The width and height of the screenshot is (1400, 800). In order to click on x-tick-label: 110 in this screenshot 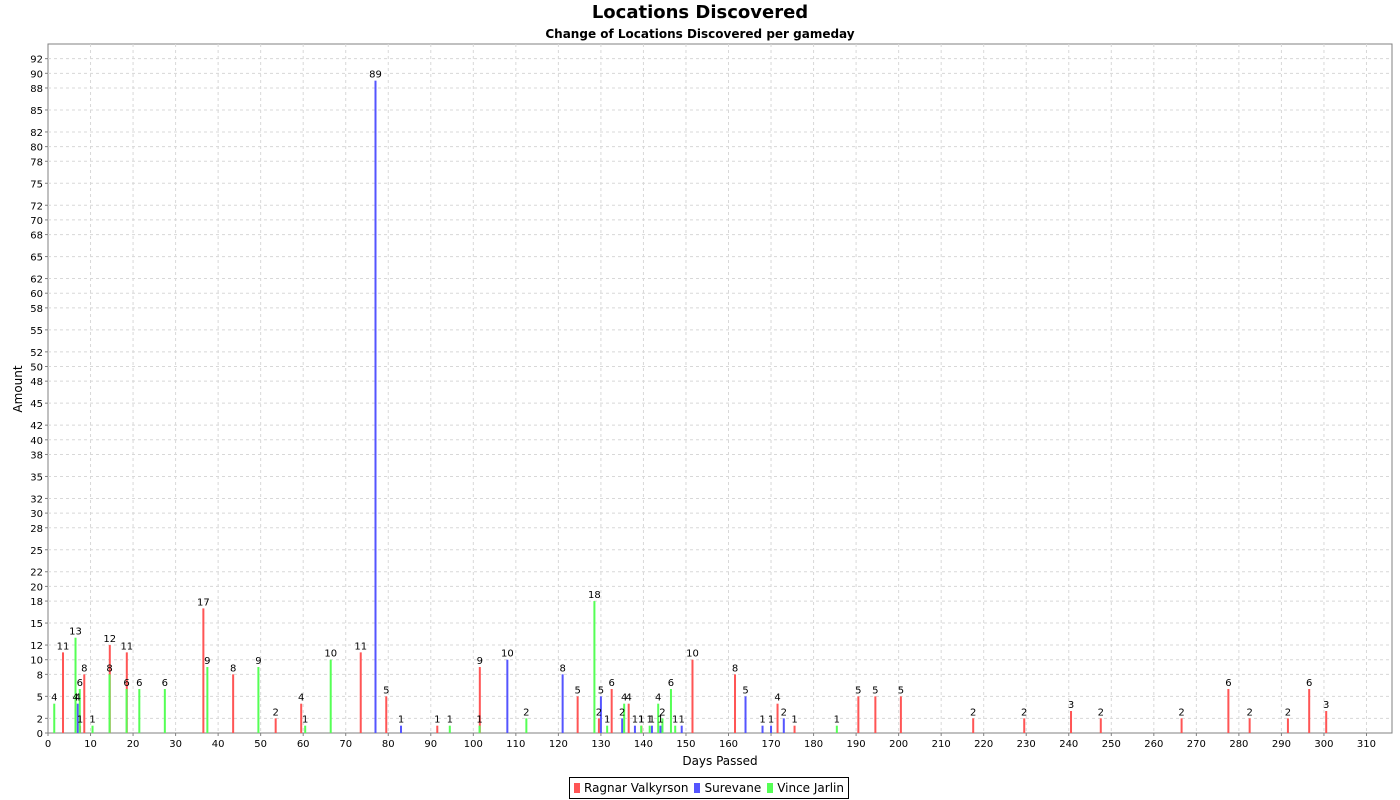, I will do `click(515, 744)`.